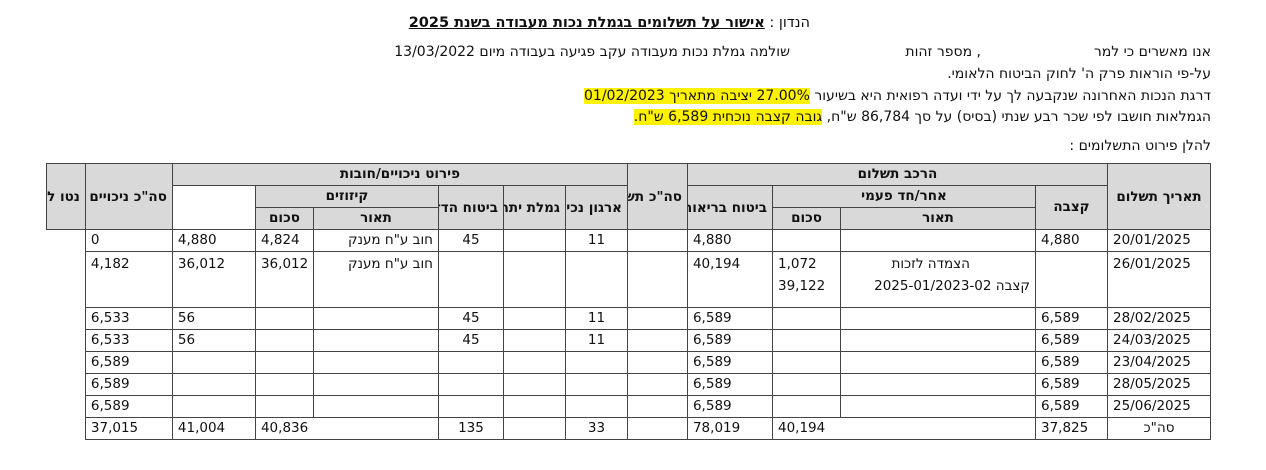 This screenshot has height=470, width=1266. Describe the element at coordinates (1159, 279) in the screenshot. I see `cell-date: 26/01/2025` at that location.